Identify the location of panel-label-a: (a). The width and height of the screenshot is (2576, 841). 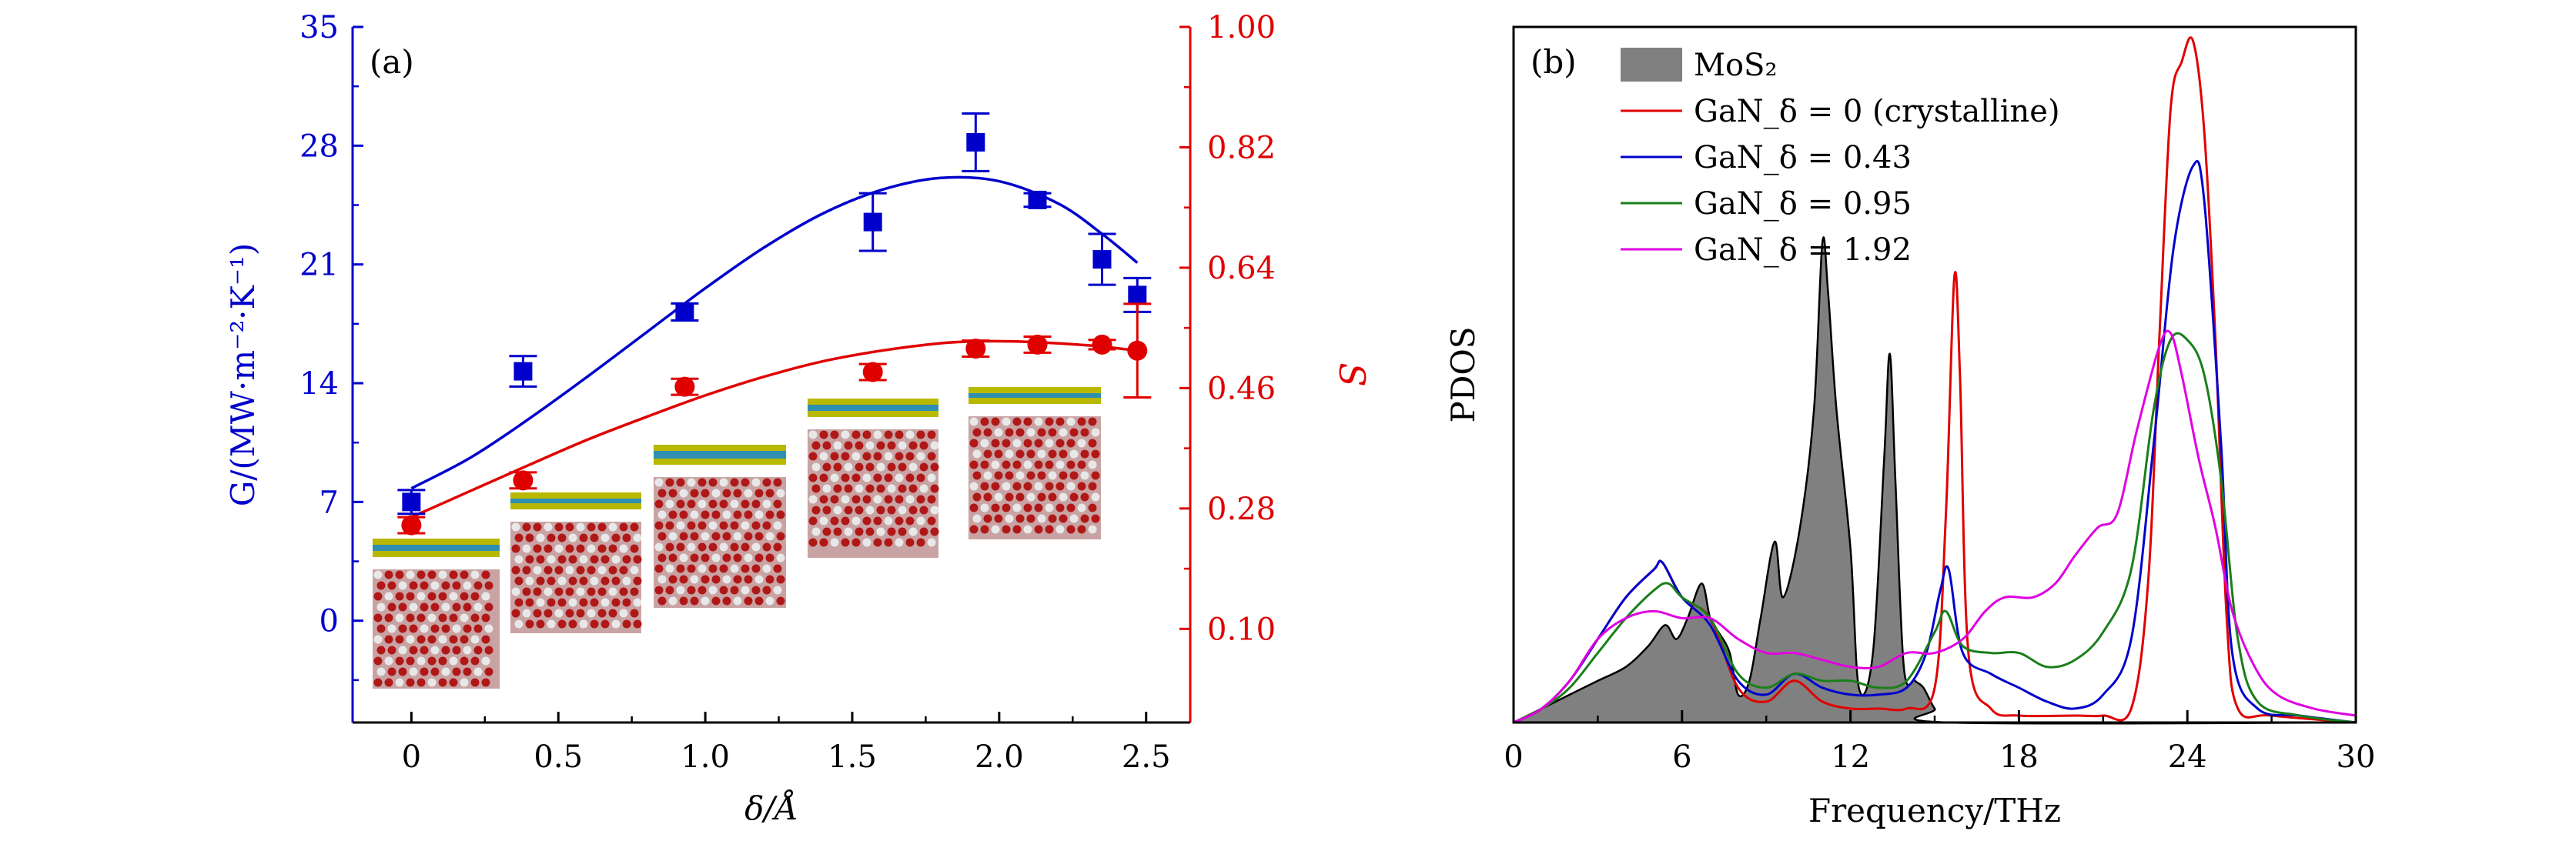
(392, 62).